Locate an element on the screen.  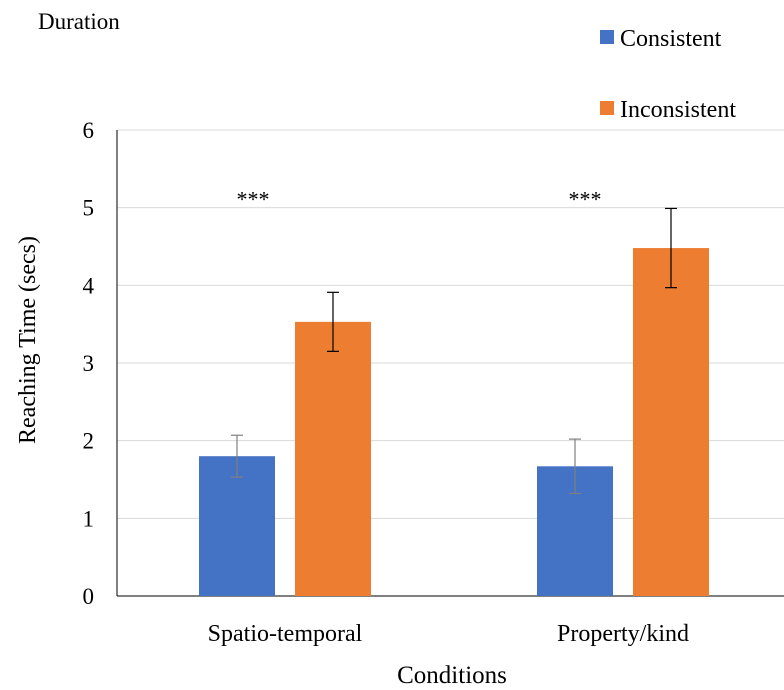
y-tick-label: 5 is located at coordinates (89, 208).